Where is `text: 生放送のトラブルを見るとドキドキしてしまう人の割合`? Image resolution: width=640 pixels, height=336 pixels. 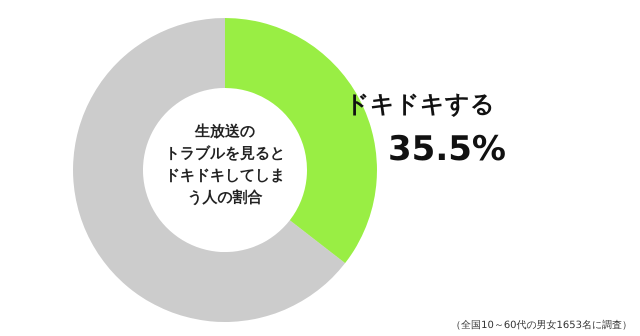 text: 生放送のトラブルを見るとドキドキしてしまう人の割合 is located at coordinates (225, 164).